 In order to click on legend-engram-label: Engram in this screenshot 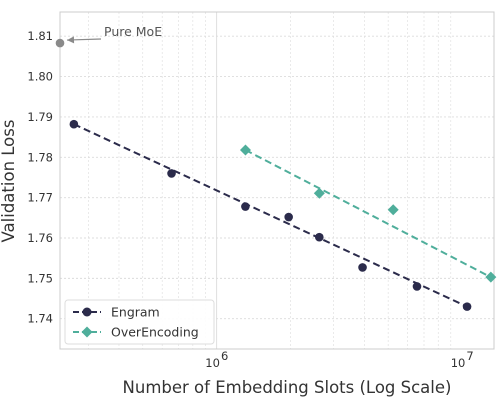, I will do `click(135, 312)`.